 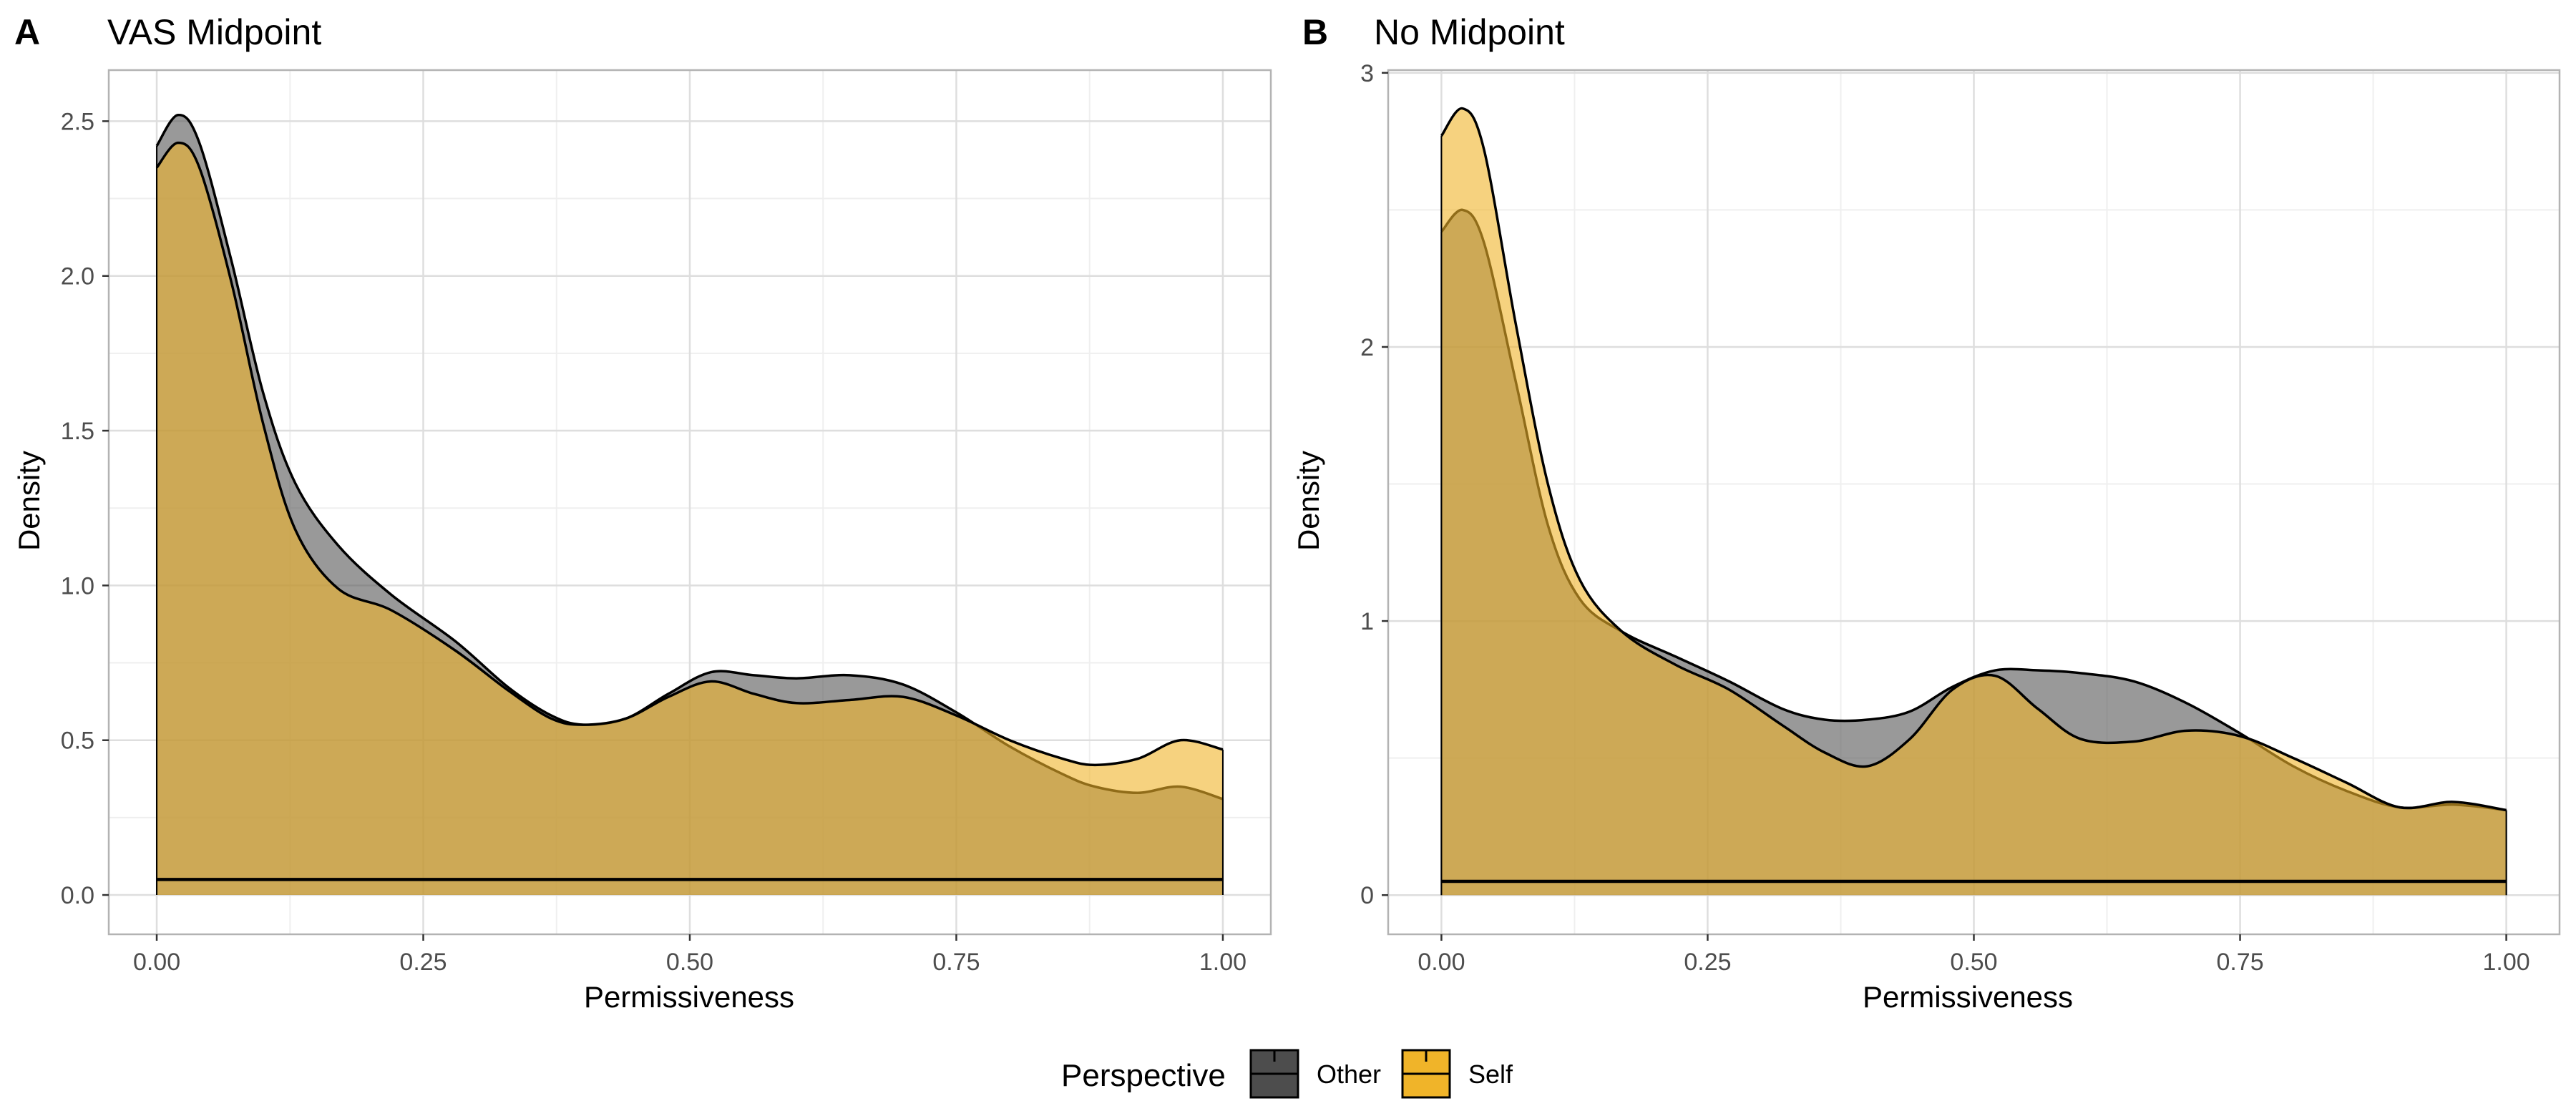 What do you see at coordinates (1367, 895) in the screenshot?
I see `y-tick-label: 0` at bounding box center [1367, 895].